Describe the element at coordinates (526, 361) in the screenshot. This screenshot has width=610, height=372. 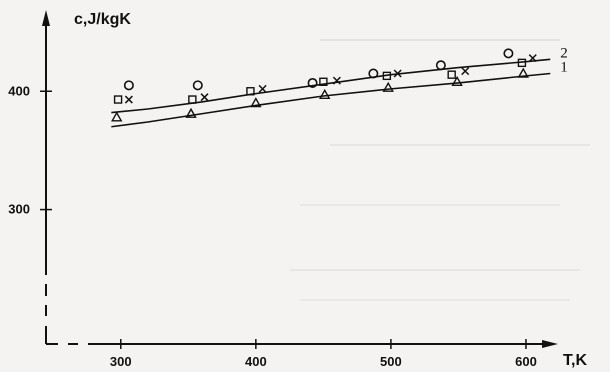
I see `x-tick-label-600: 600` at that location.